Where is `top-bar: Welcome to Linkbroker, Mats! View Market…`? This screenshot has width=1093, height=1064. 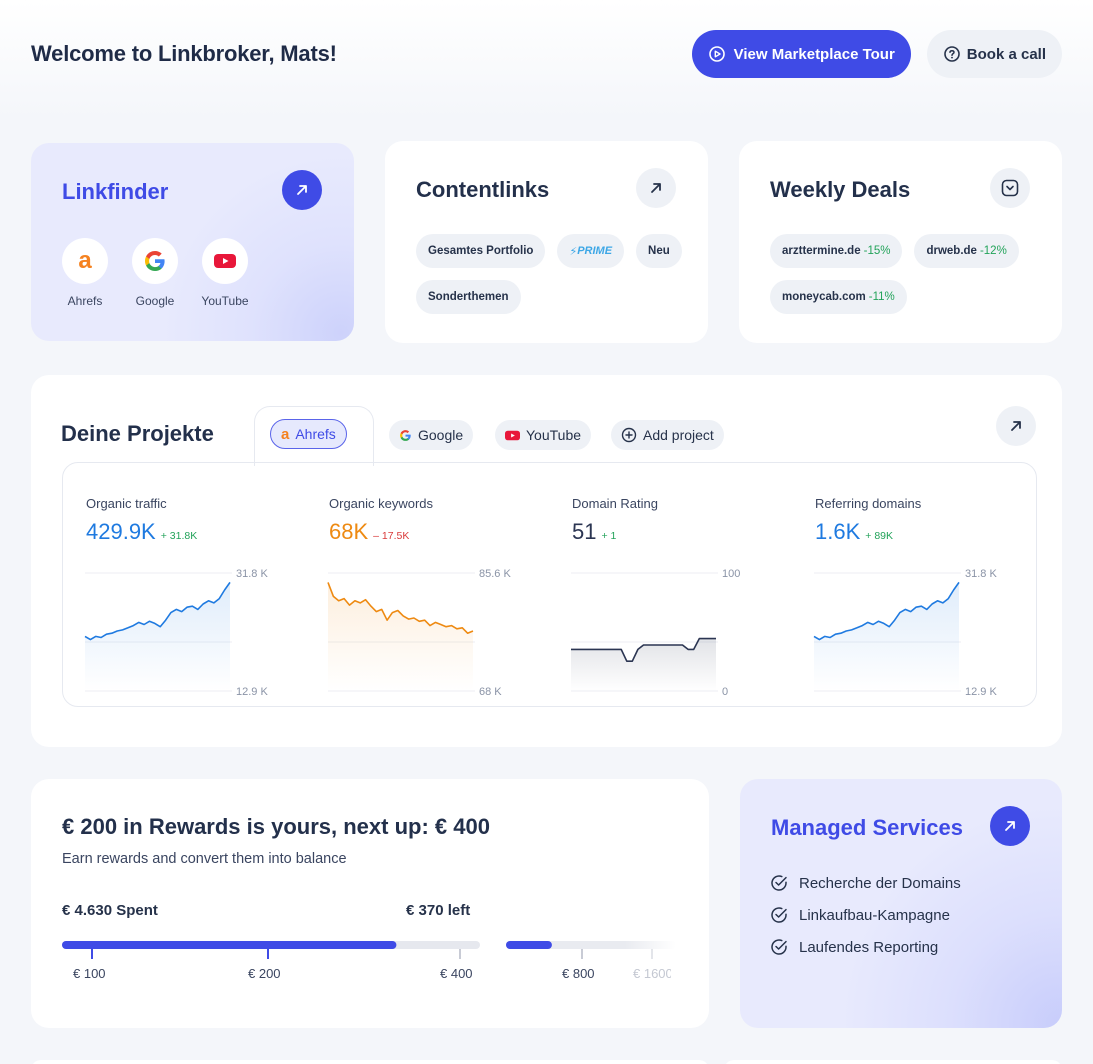
top-bar: Welcome to Linkbroker, Mats! View Market… is located at coordinates (546, 54).